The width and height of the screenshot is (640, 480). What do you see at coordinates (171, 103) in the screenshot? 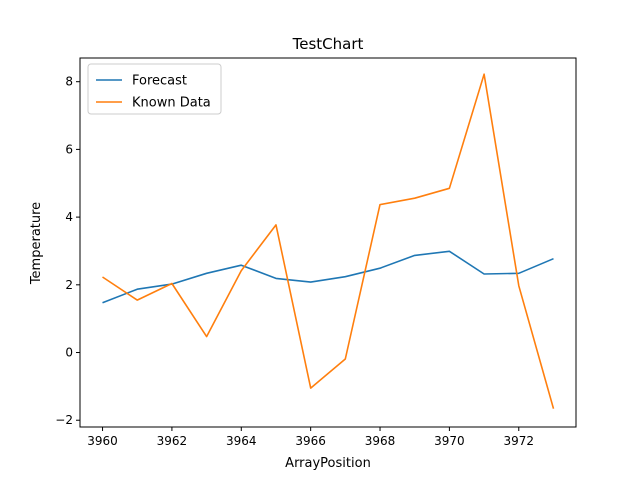
I see `legend-label-1: Known Data` at bounding box center [171, 103].